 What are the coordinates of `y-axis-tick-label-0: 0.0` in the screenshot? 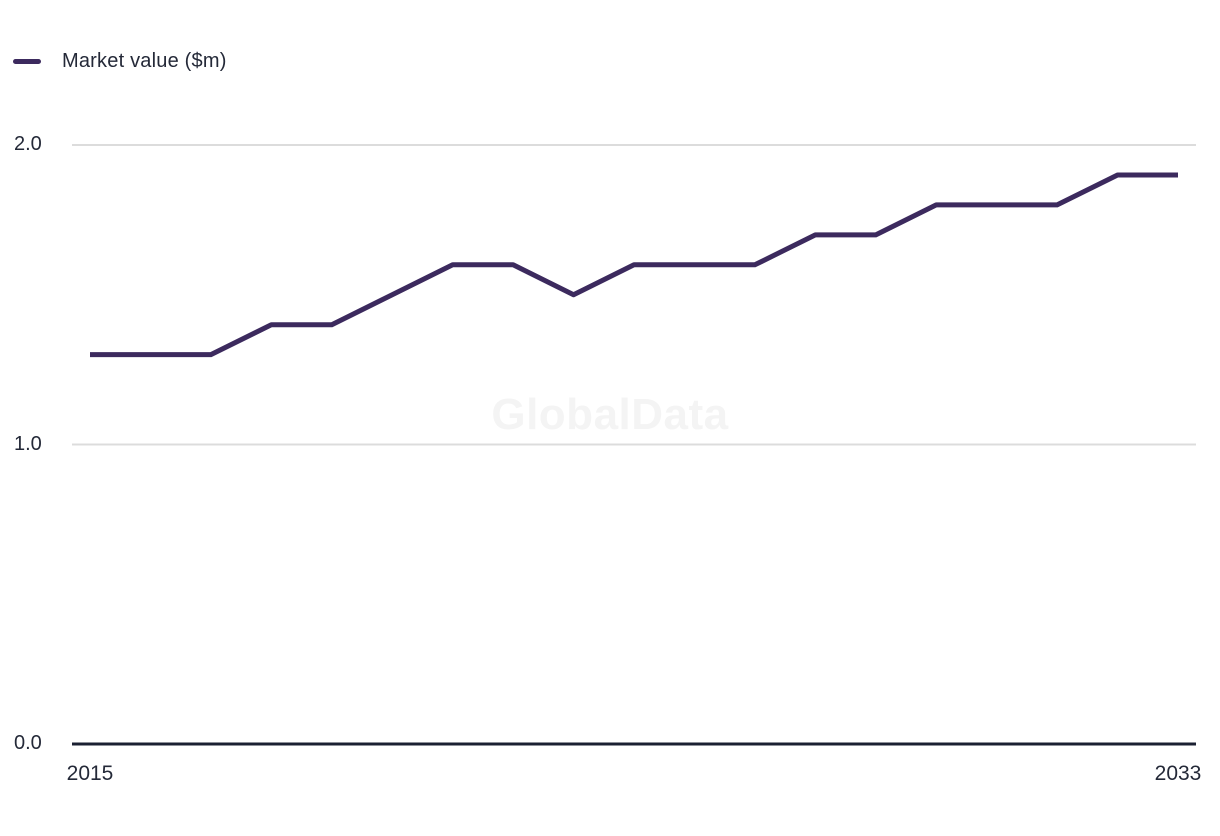 It's located at (28, 743).